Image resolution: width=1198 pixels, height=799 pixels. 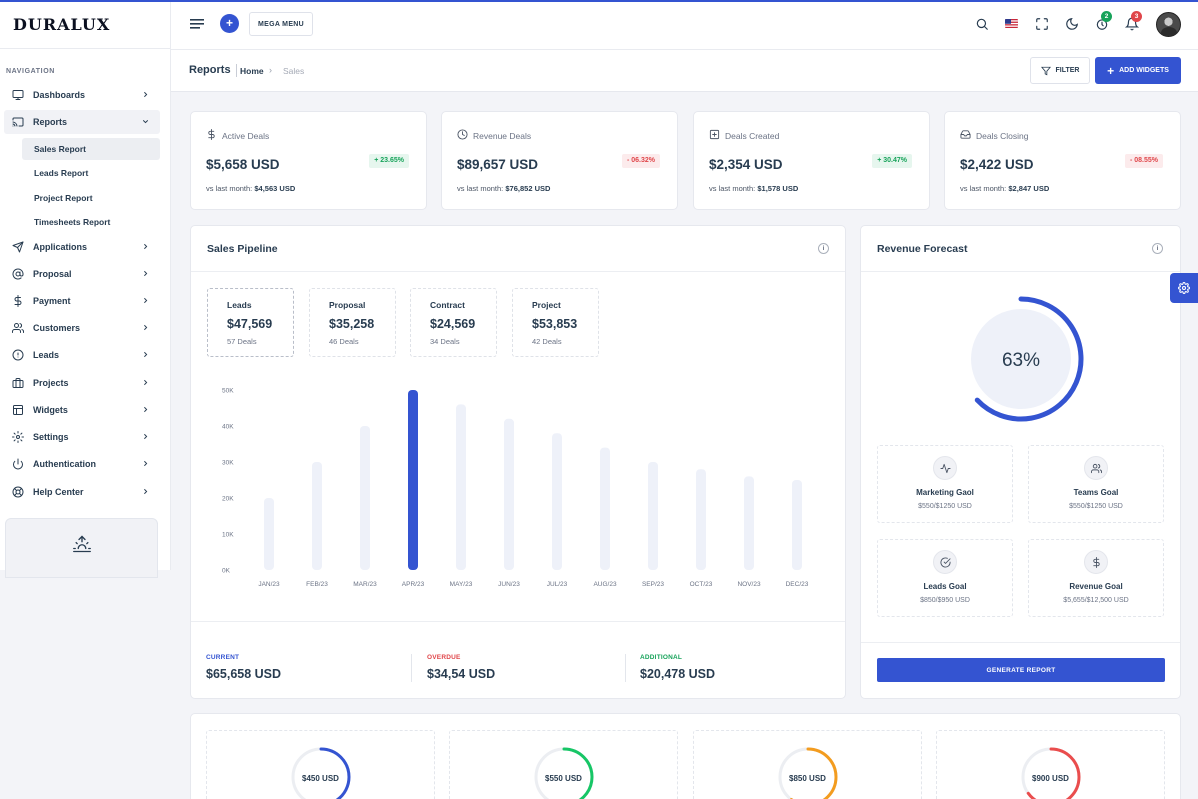 What do you see at coordinates (82, 437) in the screenshot?
I see `sidebar-item-settings: Settings` at bounding box center [82, 437].